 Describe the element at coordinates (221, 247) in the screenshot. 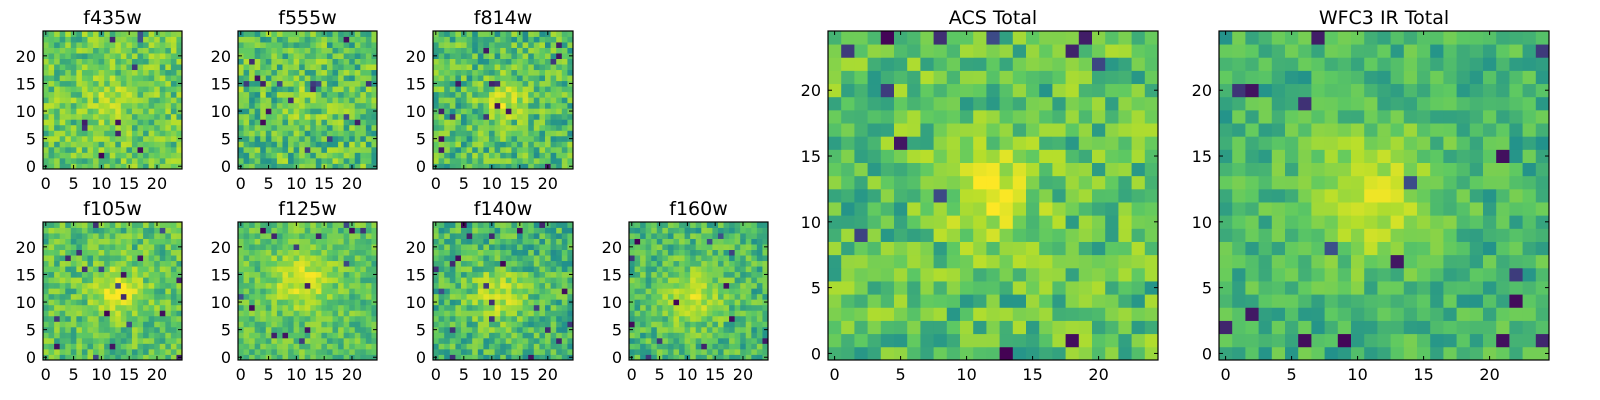

I see `y-tick-label: 20` at that location.